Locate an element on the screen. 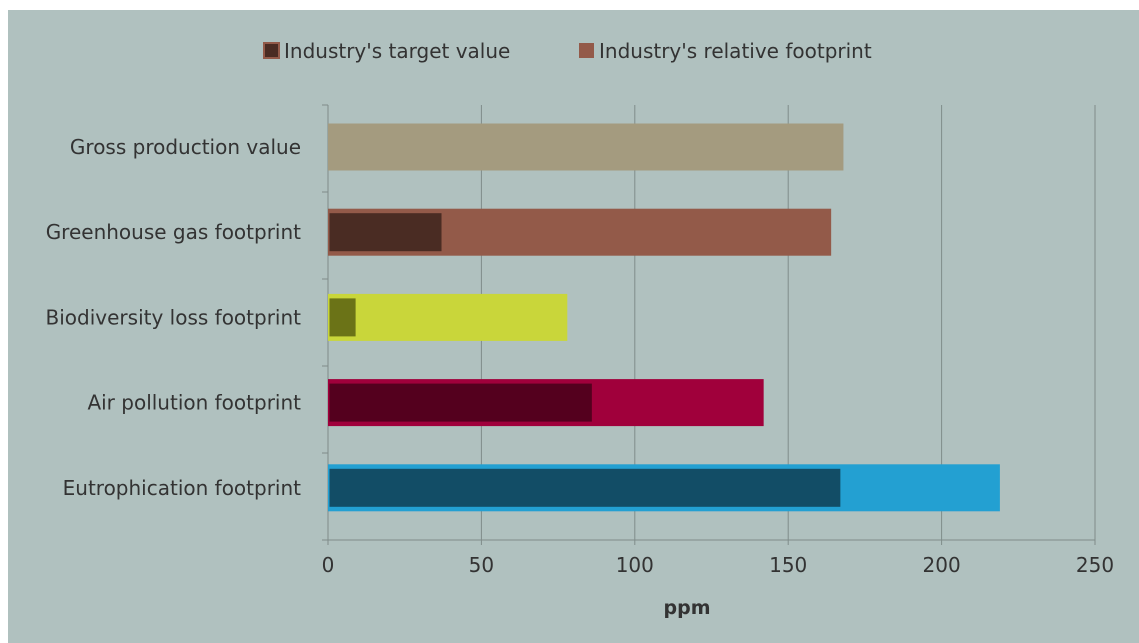  x-tick-label: 0 is located at coordinates (328, 565).